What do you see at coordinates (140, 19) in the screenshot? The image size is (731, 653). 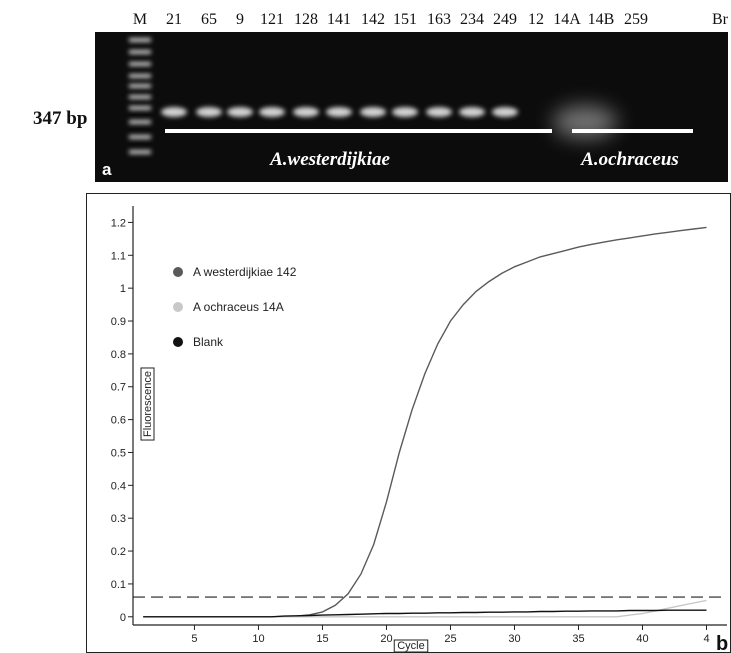 I see `lane-label: M` at bounding box center [140, 19].